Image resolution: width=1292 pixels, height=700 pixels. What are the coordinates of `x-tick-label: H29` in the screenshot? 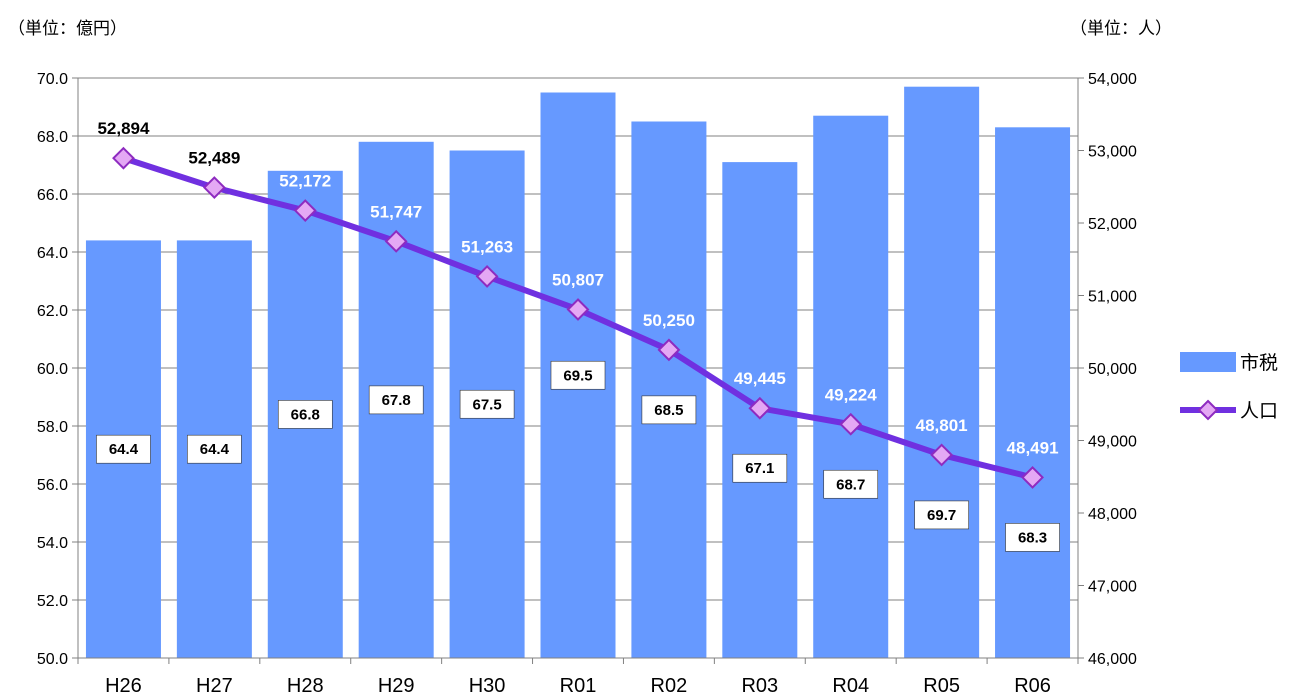 It's located at (396, 686).